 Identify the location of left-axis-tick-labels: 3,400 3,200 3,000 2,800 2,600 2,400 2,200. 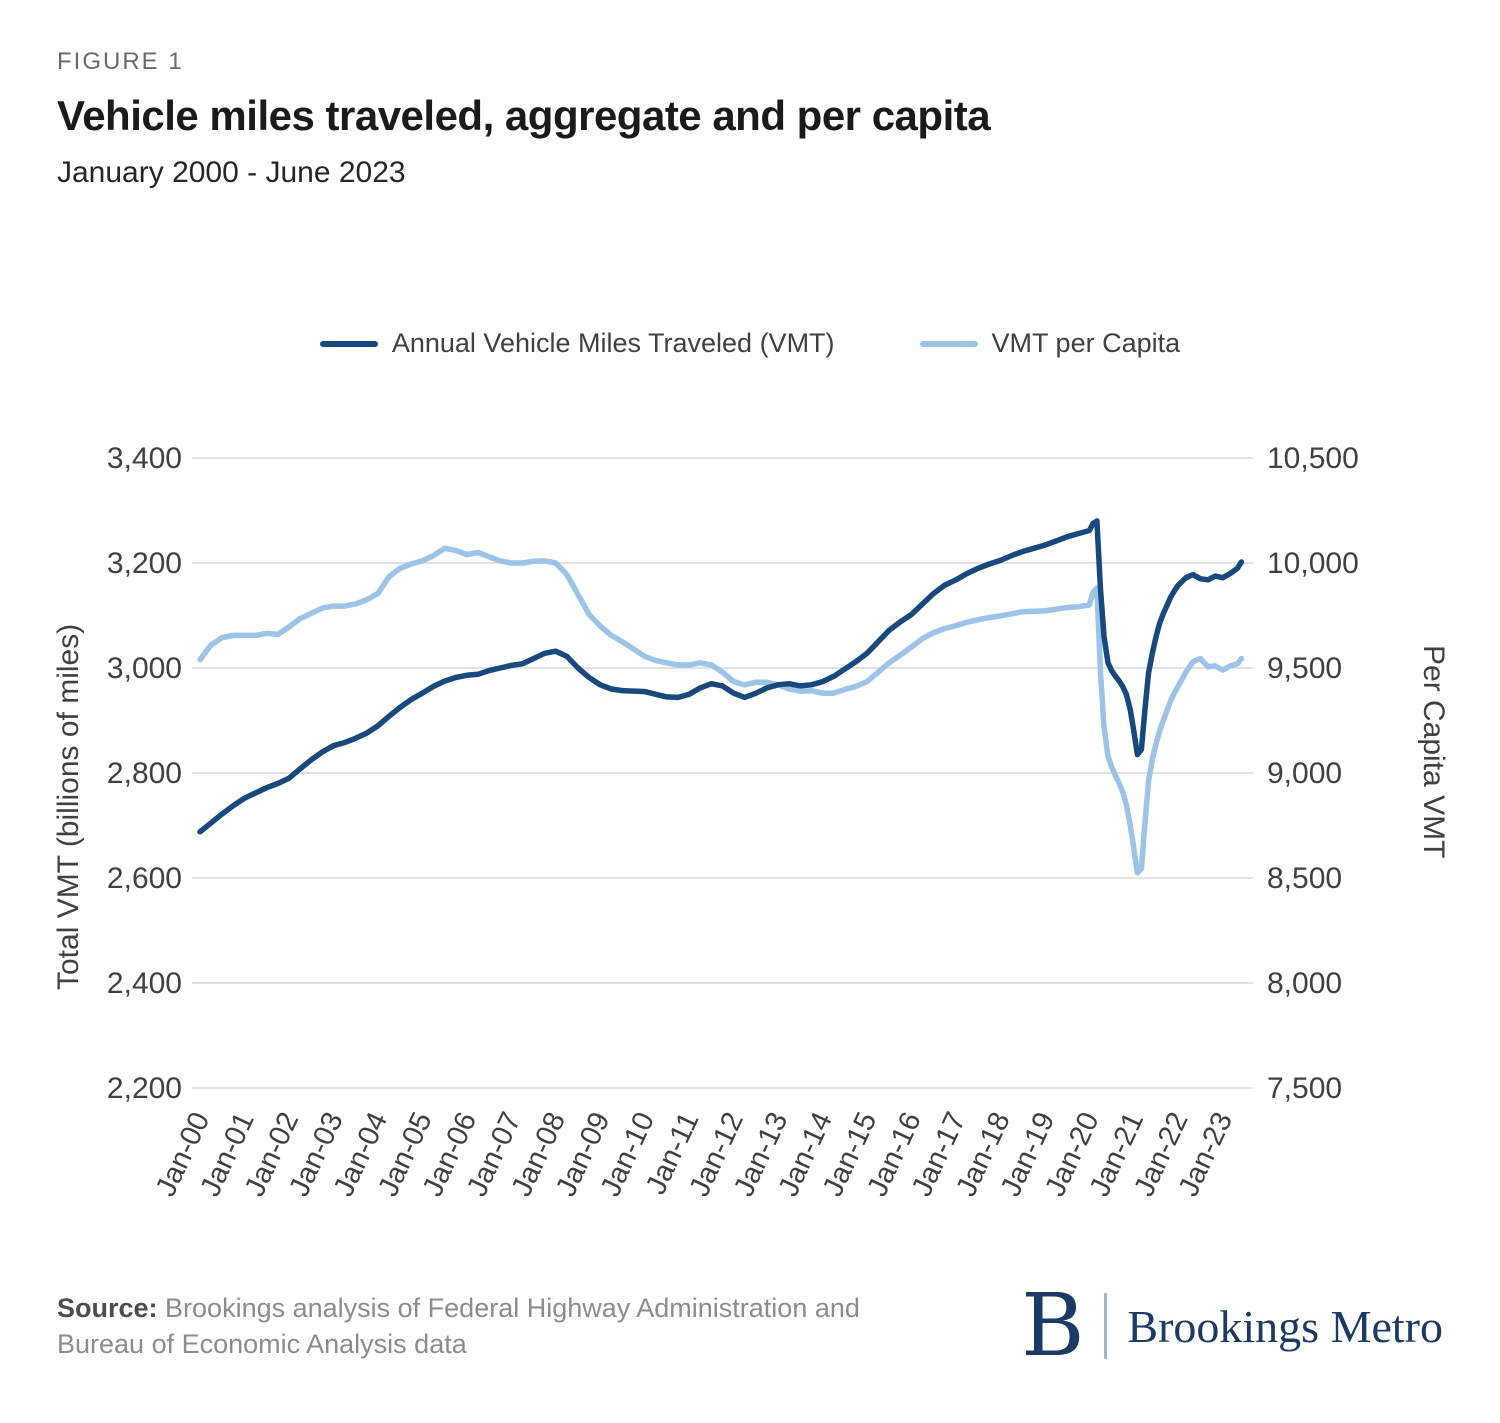
(144, 773).